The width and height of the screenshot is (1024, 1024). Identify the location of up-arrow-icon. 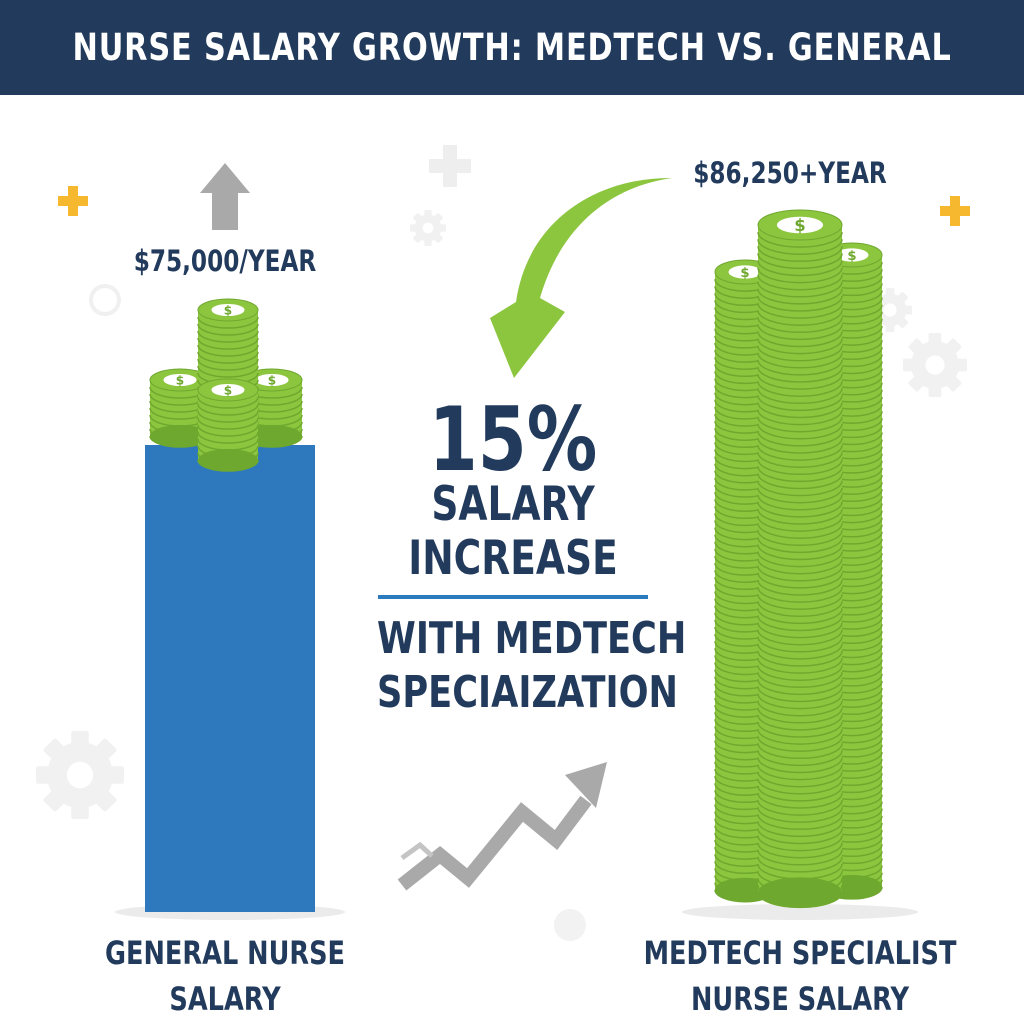
(225, 196).